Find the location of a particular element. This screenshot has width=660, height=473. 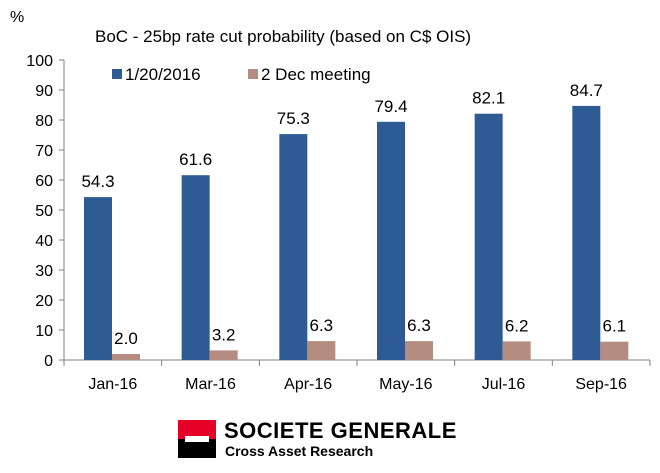

societe-generale-logo: SOCIETE GENERALE Cross Asset Research is located at coordinates (328, 442).